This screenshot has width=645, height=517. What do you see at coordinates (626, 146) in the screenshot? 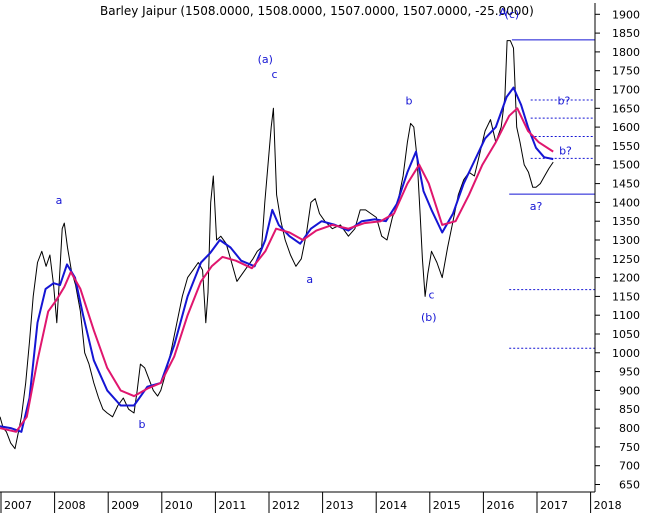
I see `y-tick-label: 1550` at bounding box center [626, 146].